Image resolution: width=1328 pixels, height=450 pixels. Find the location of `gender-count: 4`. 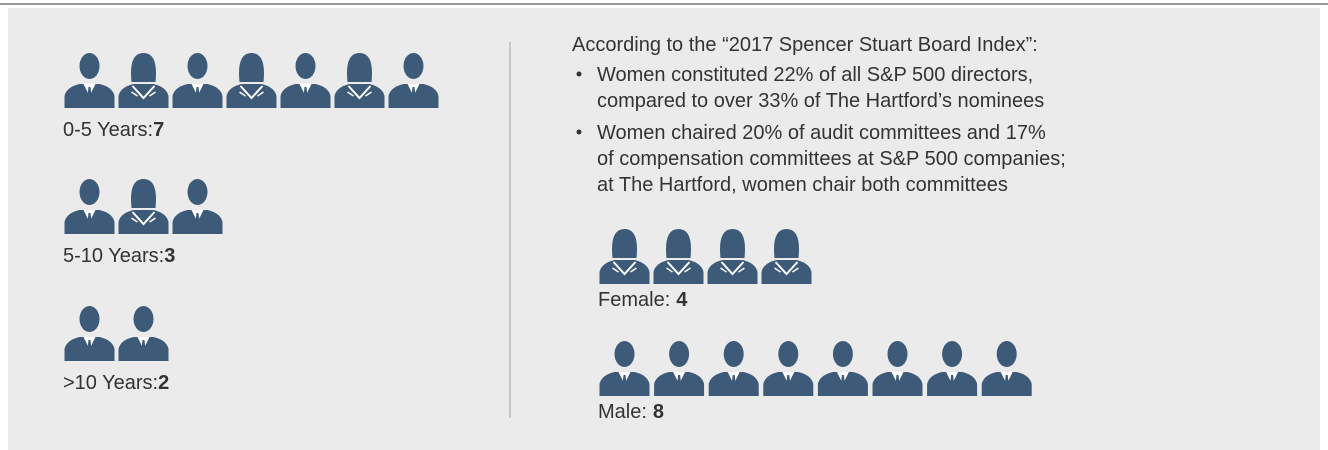

gender-count: 4 is located at coordinates (682, 300).